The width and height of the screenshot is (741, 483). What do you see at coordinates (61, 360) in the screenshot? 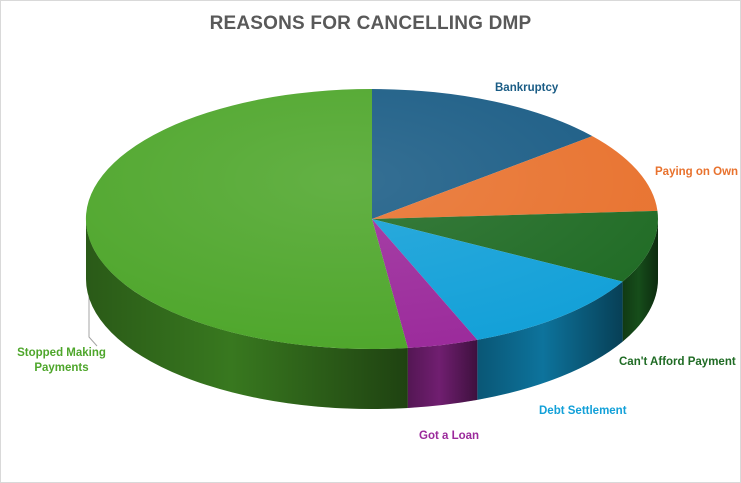
I see `data-label-stopped-making-payments: Stopped Making Payments` at bounding box center [61, 360].